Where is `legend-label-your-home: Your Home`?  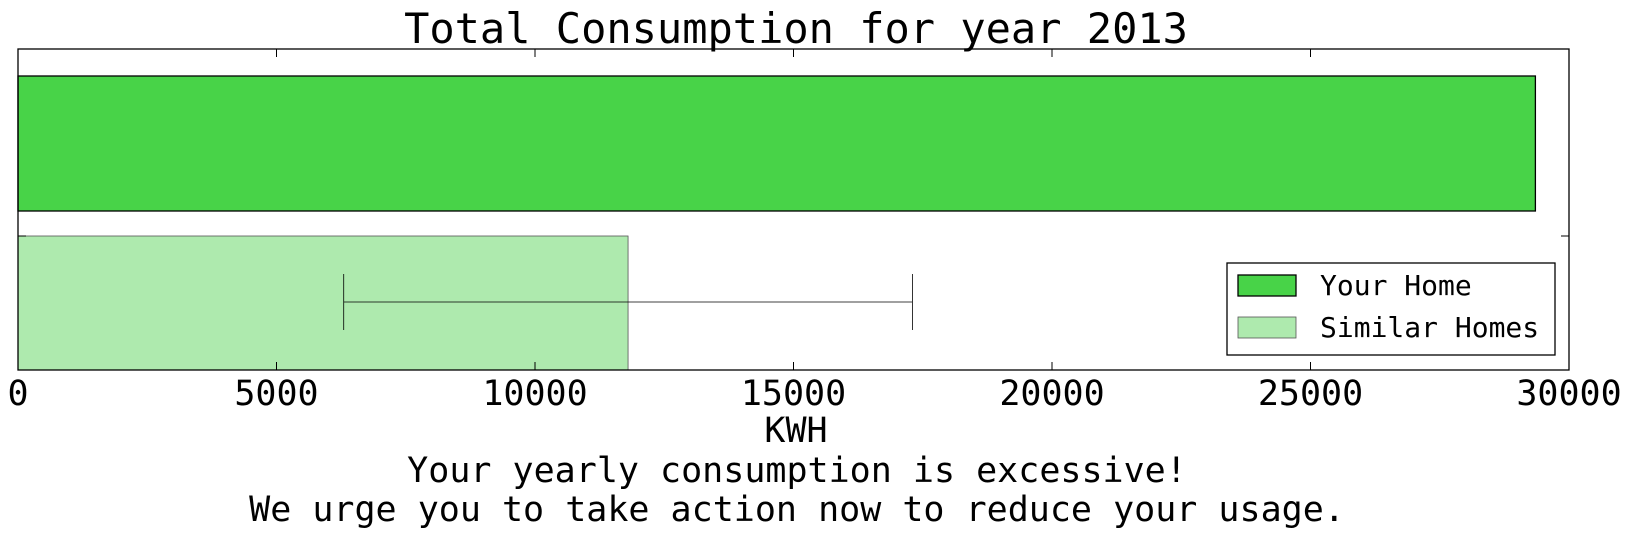
legend-label-your-home: Your Home is located at coordinates (1396, 285).